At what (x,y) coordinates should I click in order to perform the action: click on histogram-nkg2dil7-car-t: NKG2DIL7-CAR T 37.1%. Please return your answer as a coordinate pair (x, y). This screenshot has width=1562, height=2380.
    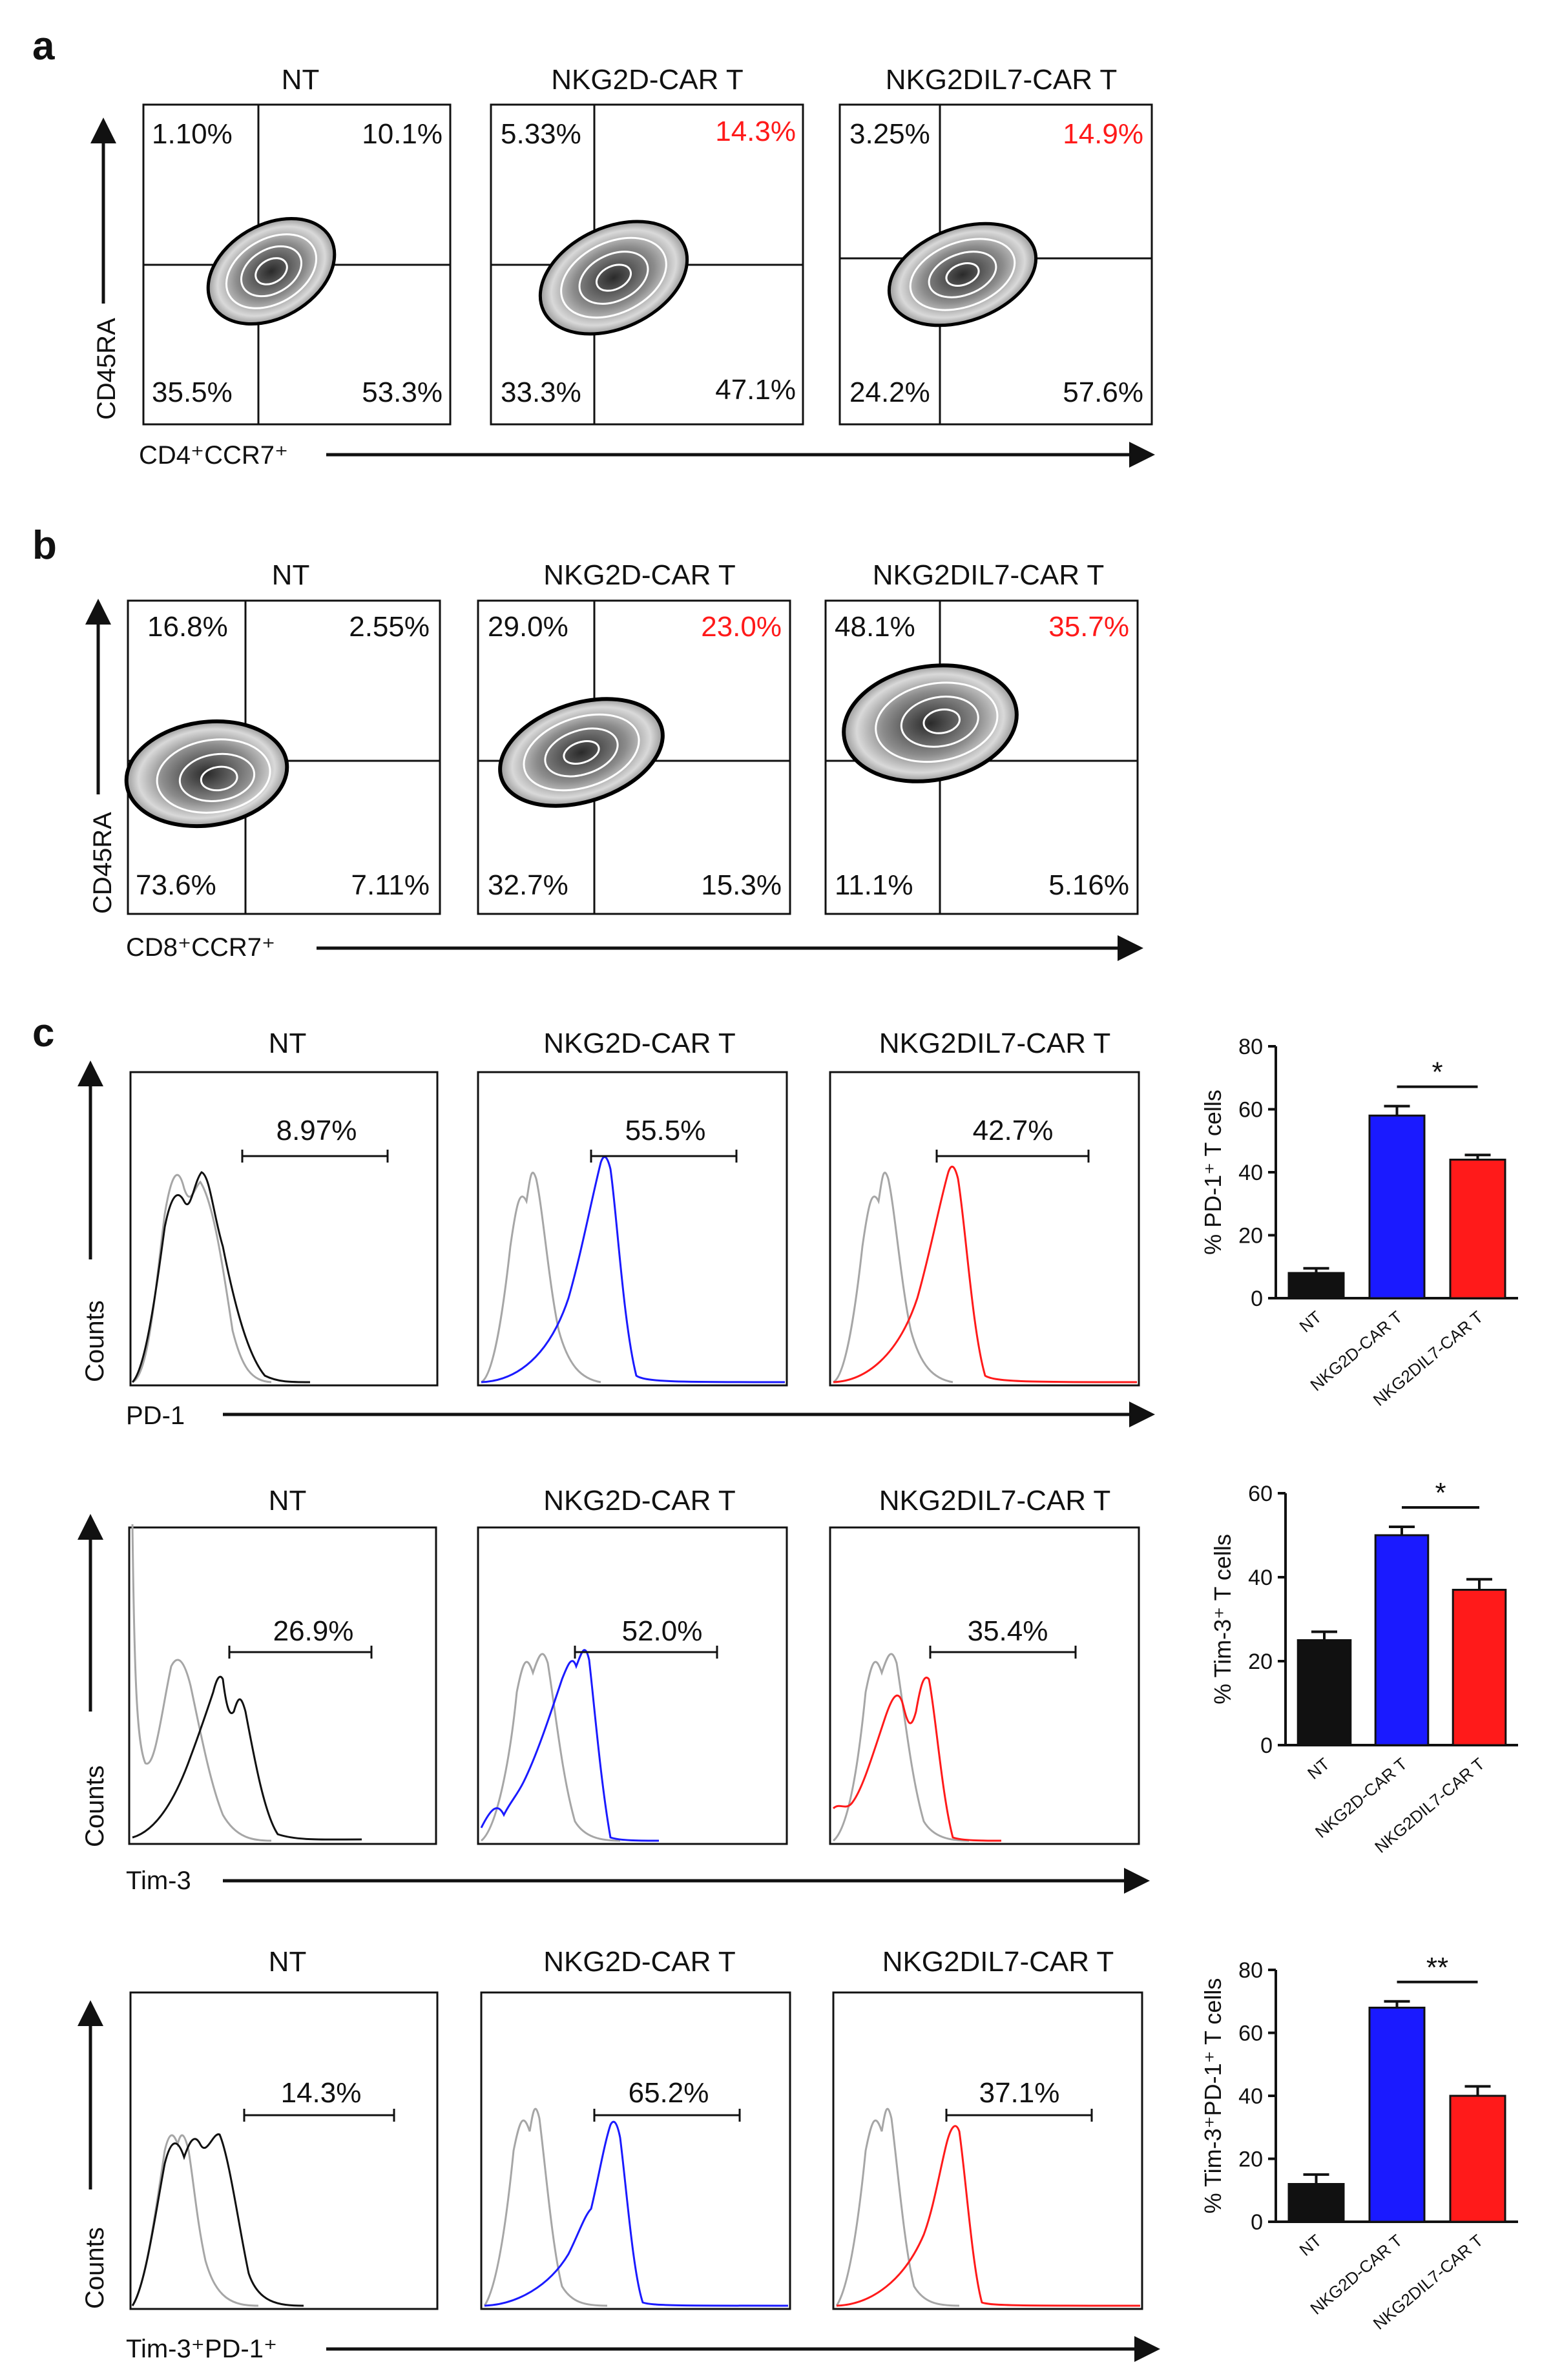
    Looking at the image, I should click on (988, 2128).